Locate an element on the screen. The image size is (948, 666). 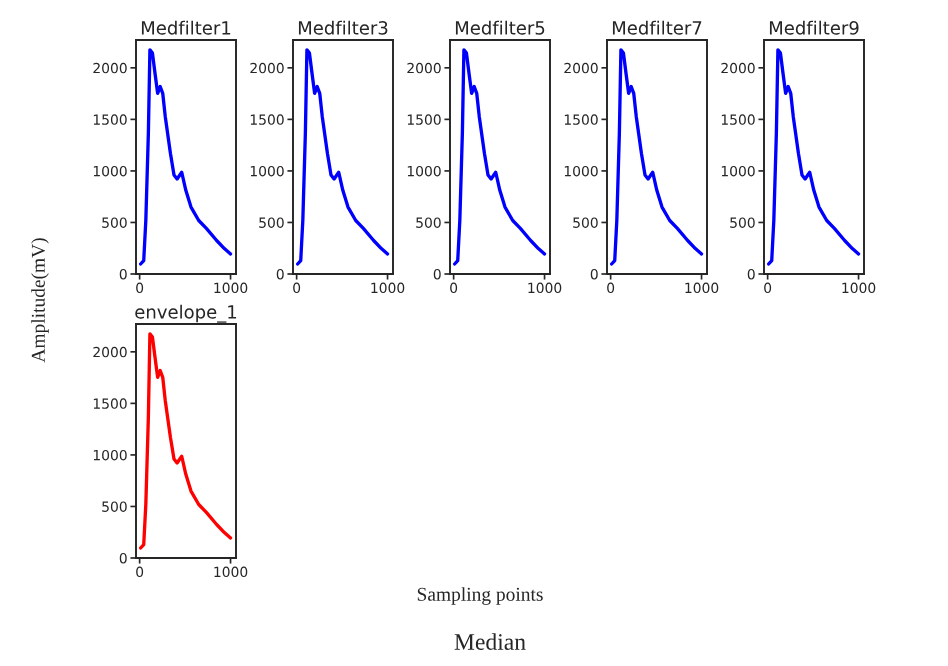
chart-title: envelope_1 is located at coordinates (186, 313).